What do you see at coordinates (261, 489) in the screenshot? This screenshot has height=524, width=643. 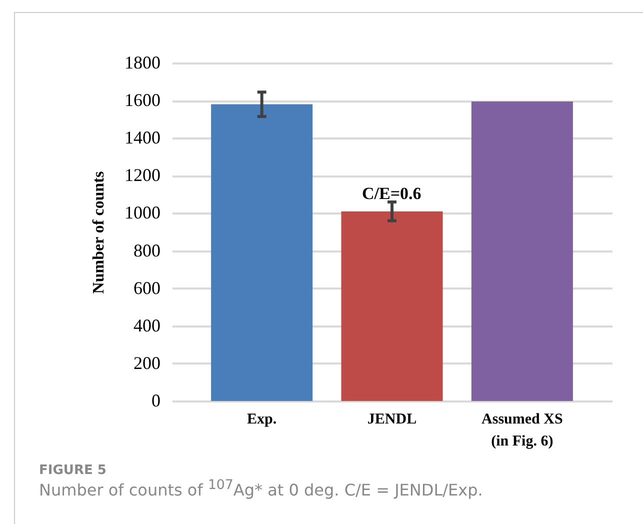 I see `text: Number of counts of $^{107}$Ag* at 0 deg. C/E = JENDL/Exp.` at bounding box center [261, 489].